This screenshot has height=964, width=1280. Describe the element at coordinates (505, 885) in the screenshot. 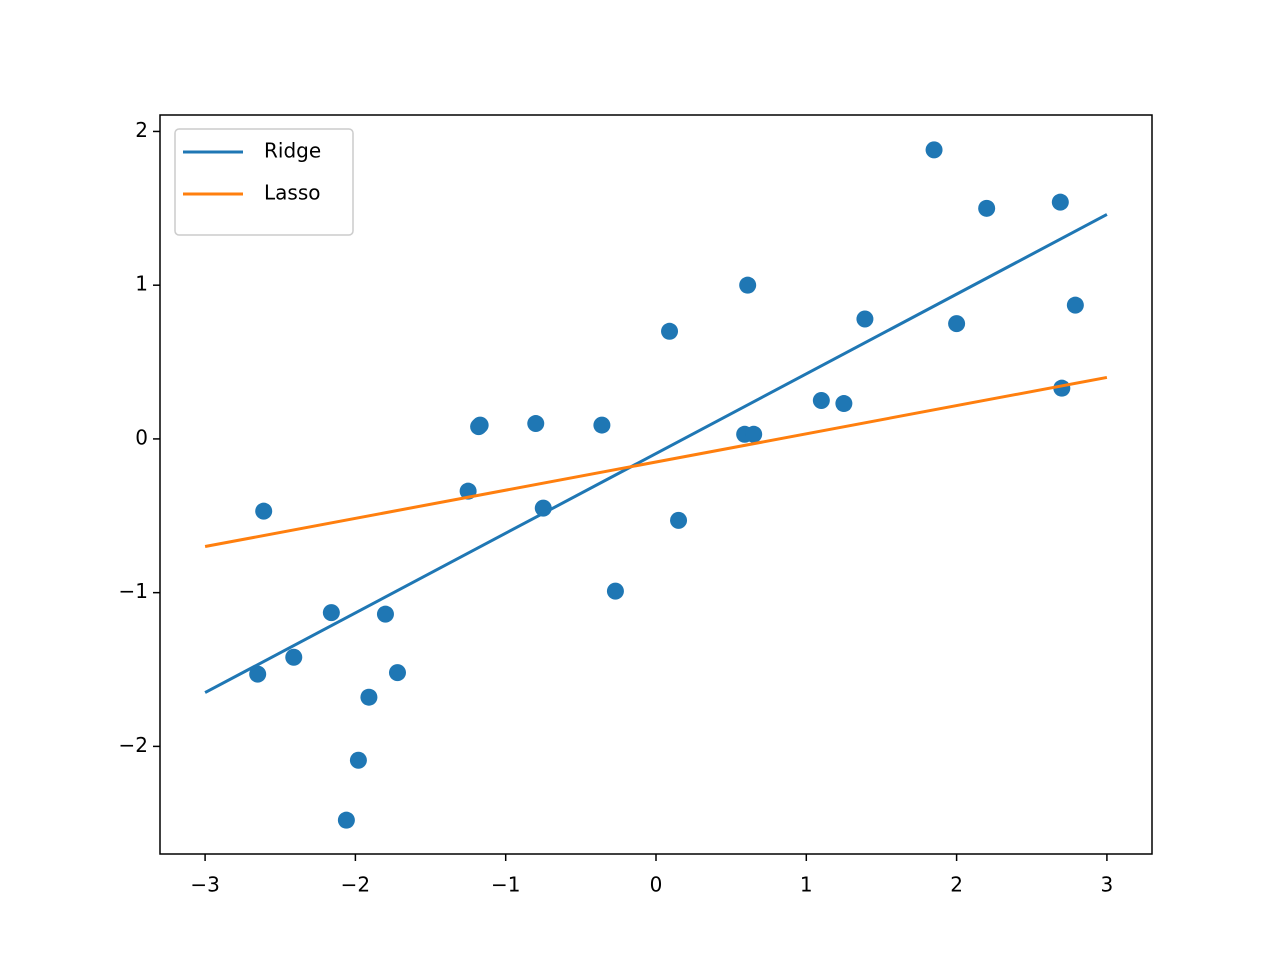

I see `x-tick-label: −1` at that location.